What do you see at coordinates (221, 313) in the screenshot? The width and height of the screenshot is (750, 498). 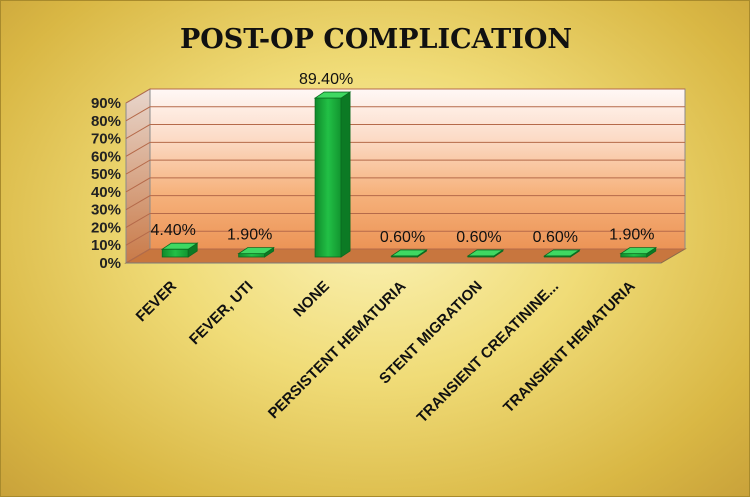 I see `x-tick-label: FEVER, UTI` at bounding box center [221, 313].